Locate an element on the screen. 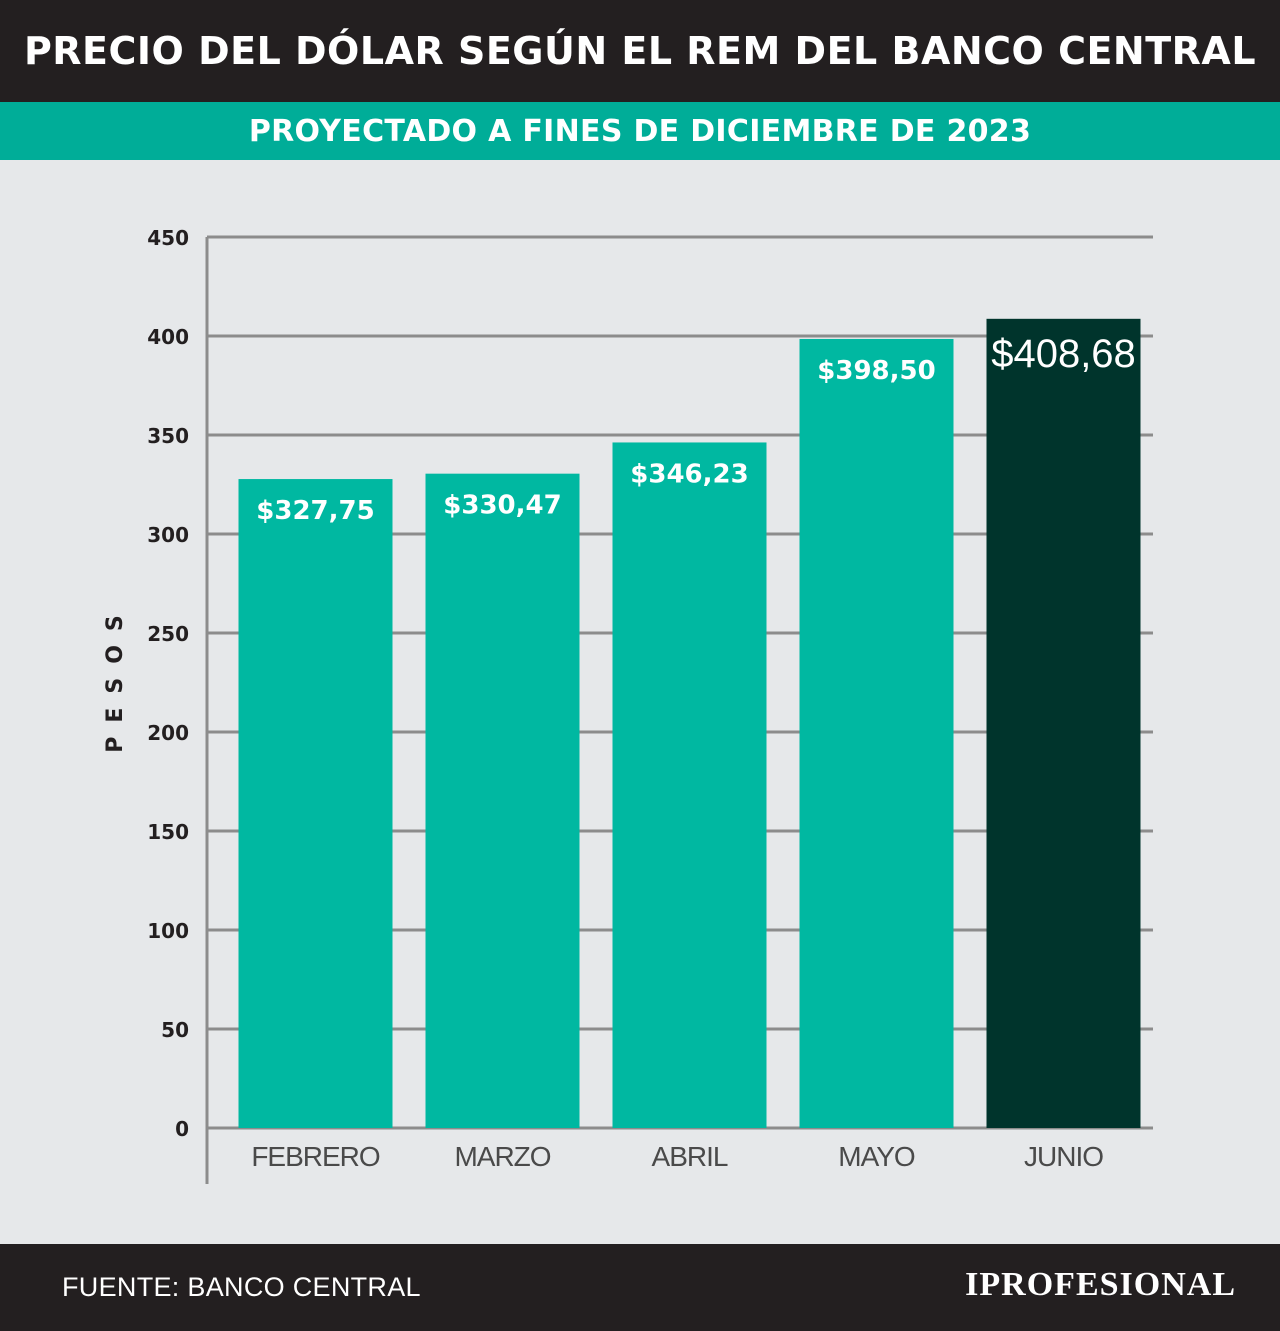  bar-junio is located at coordinates (1063, 723).